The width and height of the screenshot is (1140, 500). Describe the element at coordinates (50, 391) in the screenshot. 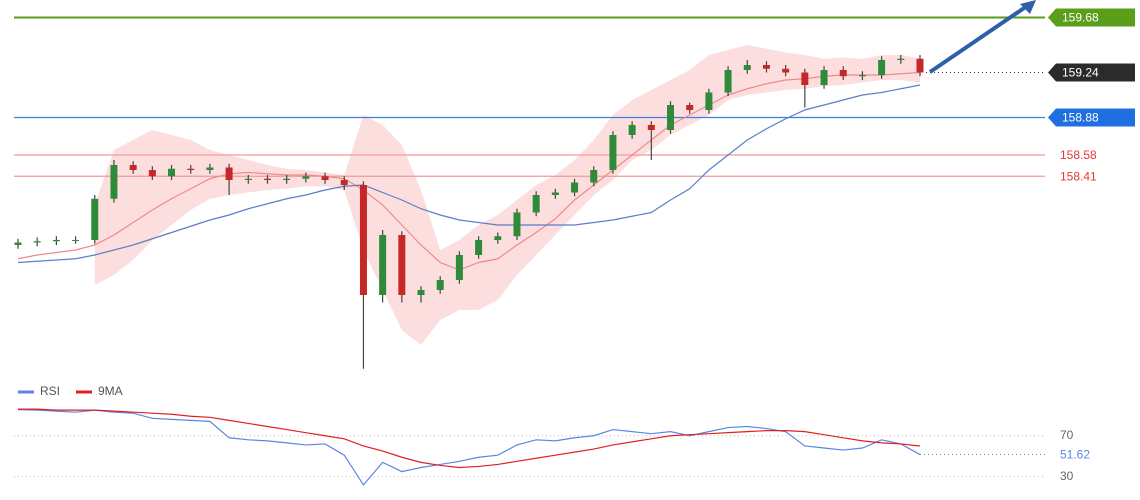

I see `legend-label: RSI` at that location.